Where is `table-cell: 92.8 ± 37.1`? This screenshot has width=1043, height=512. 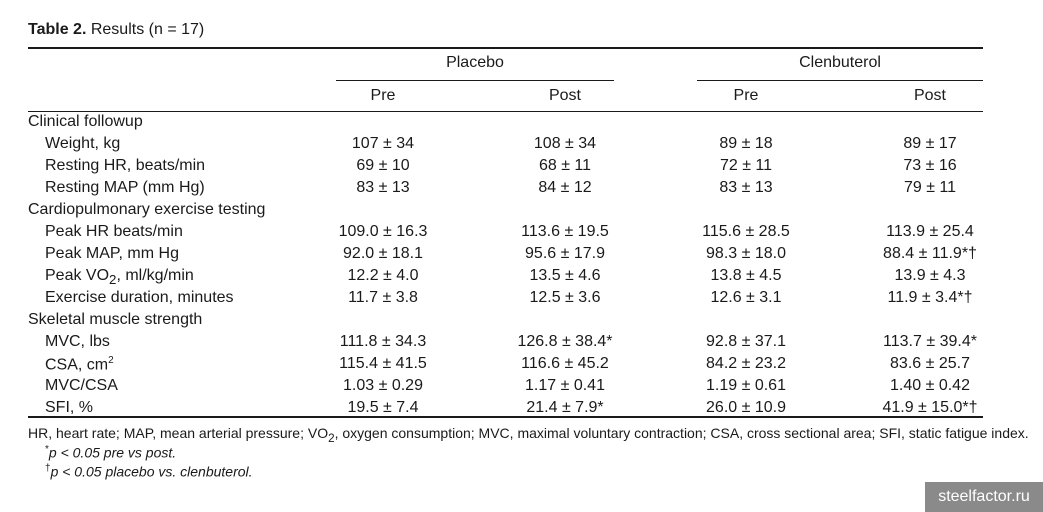
table-cell: 92.8 ± 37.1 is located at coordinates (746, 341).